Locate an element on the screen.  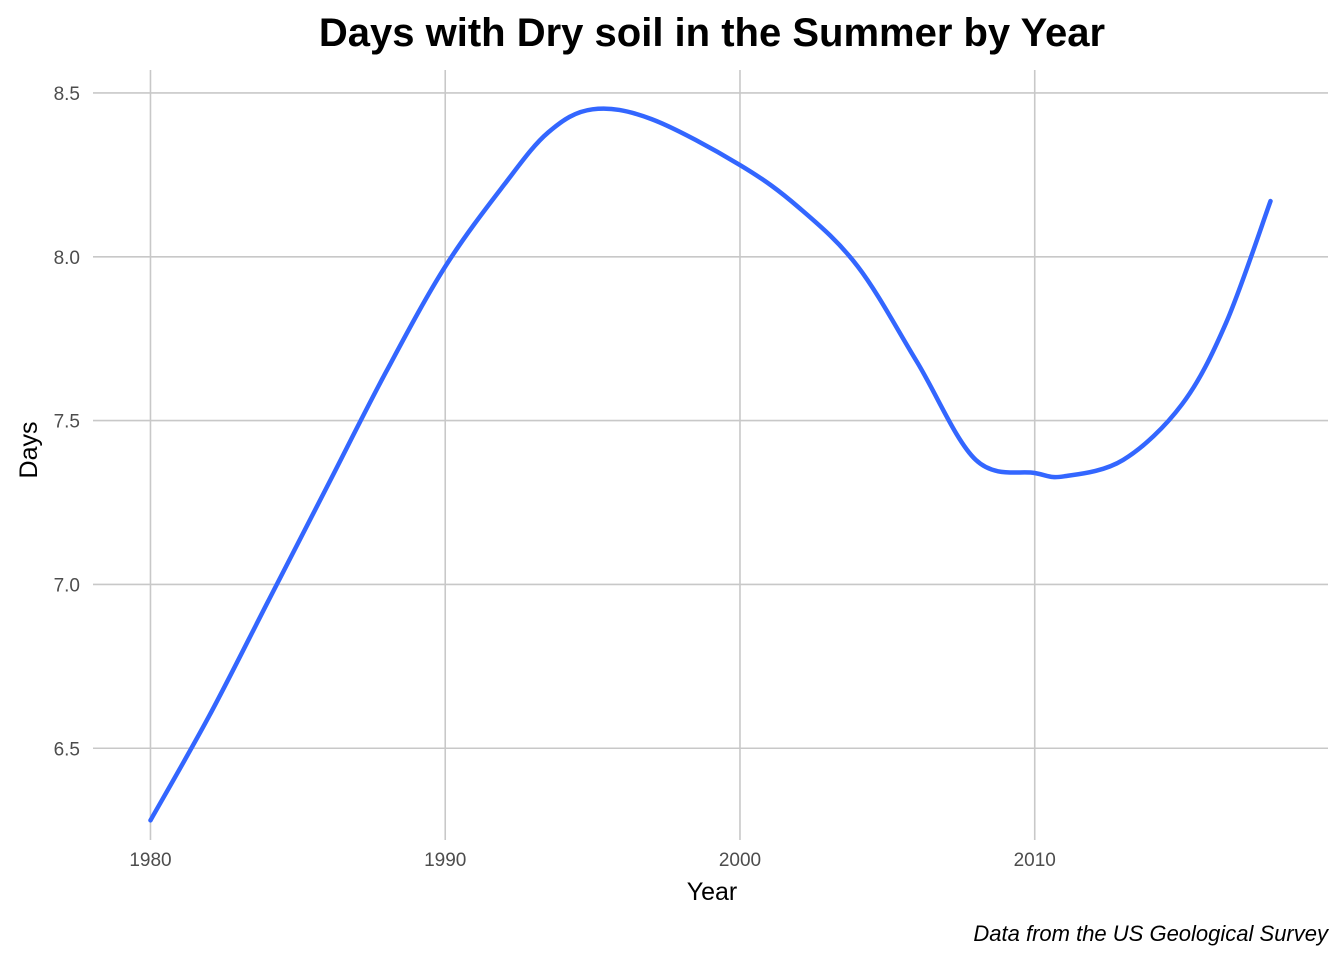
caption: Data from the US Geological Survey is located at coordinates (1151, 933).